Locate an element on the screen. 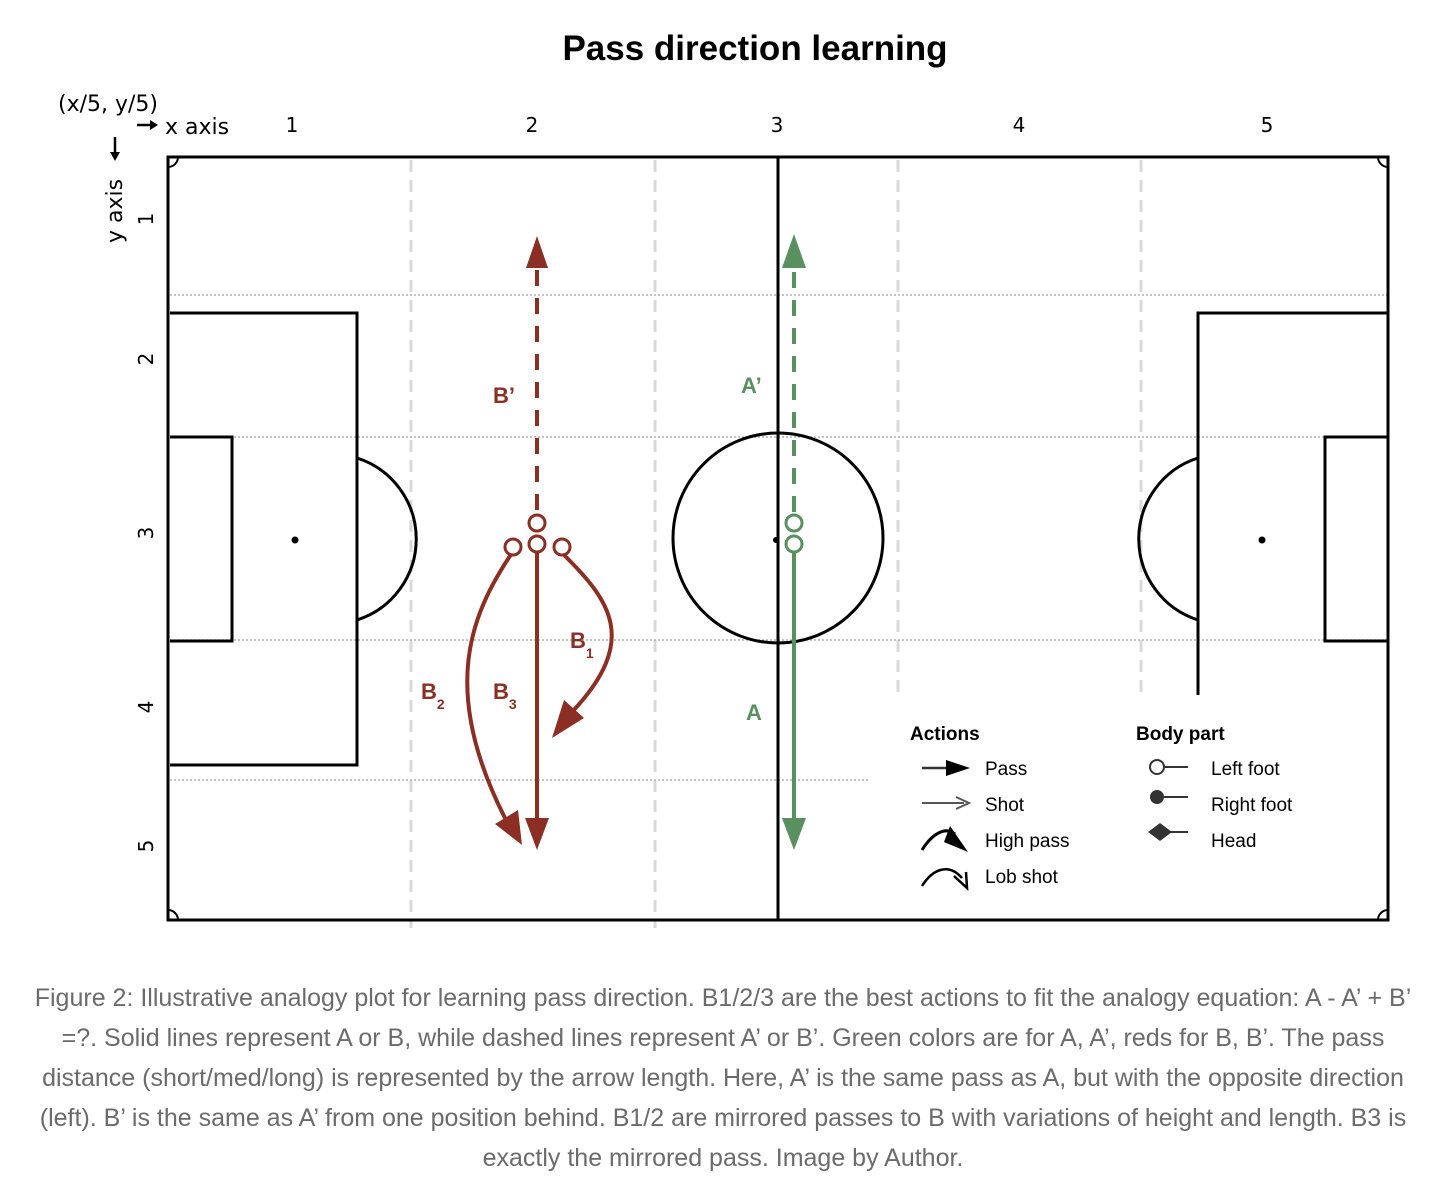  b-prime-arrowhead-icon is located at coordinates (537, 252).